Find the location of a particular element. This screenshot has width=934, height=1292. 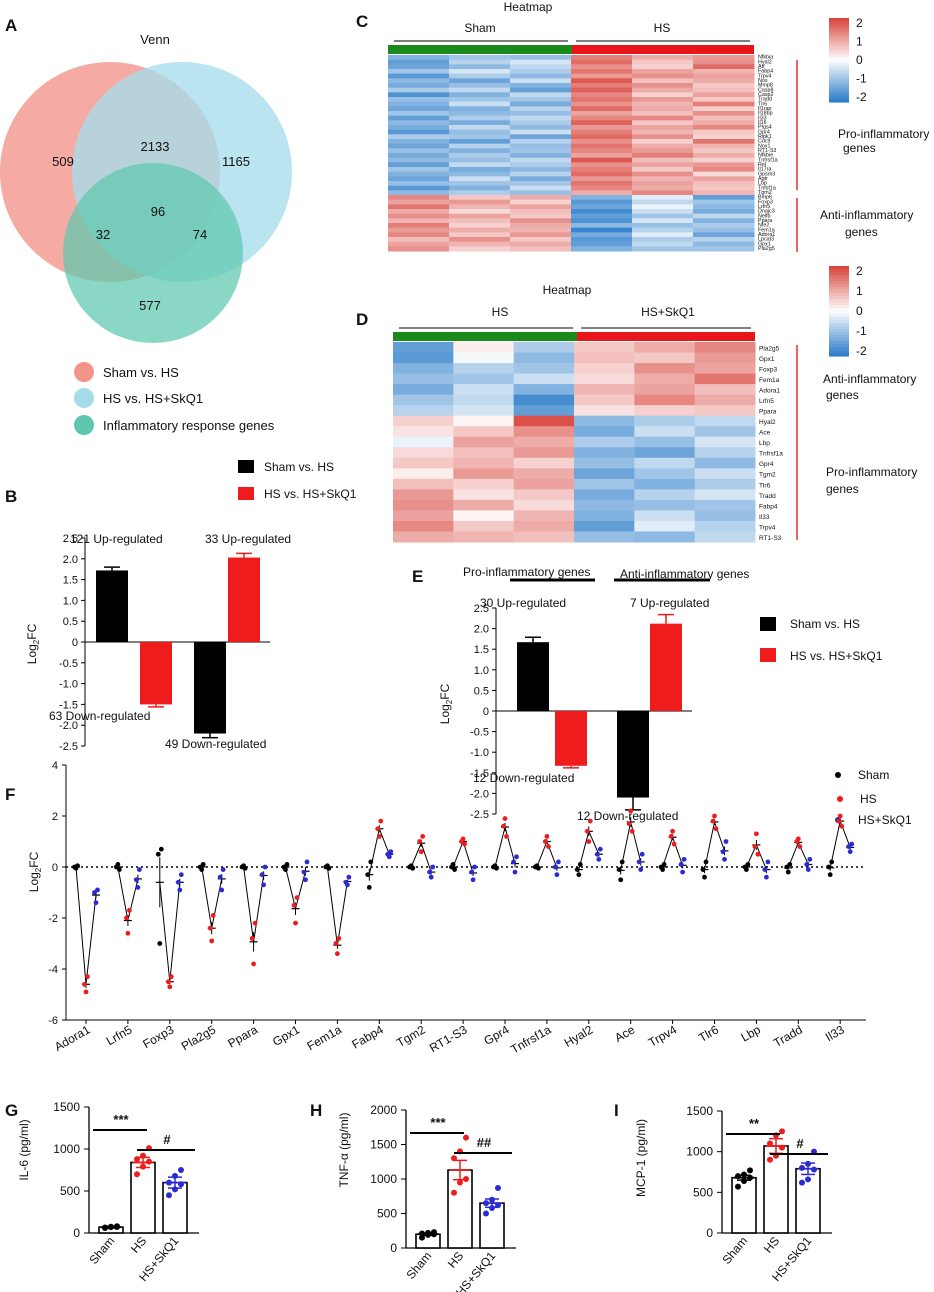

x-tick-label: Gpx1 is located at coordinates (286, 1035).